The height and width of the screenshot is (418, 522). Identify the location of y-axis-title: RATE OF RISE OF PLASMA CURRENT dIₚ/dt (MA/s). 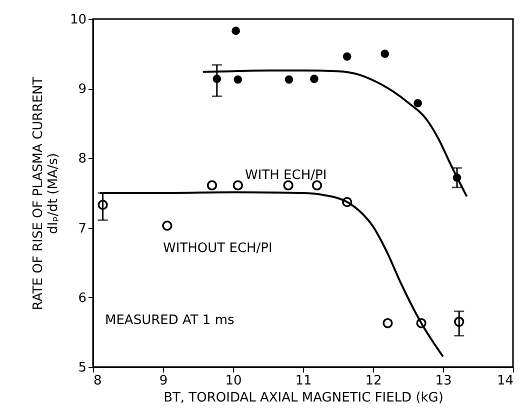
(45, 193).